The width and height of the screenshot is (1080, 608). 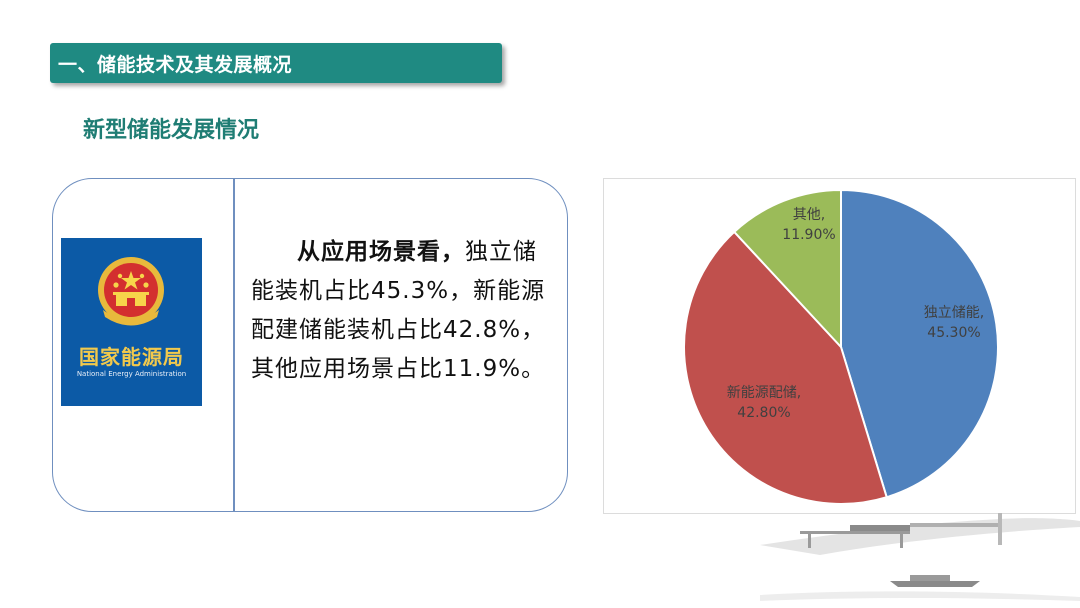 What do you see at coordinates (175, 64) in the screenshot?
I see `section-title: 一、储能技术及其发展概况` at bounding box center [175, 64].